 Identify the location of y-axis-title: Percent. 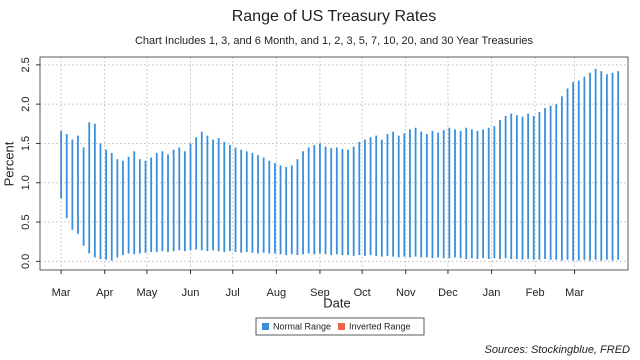
(8, 163).